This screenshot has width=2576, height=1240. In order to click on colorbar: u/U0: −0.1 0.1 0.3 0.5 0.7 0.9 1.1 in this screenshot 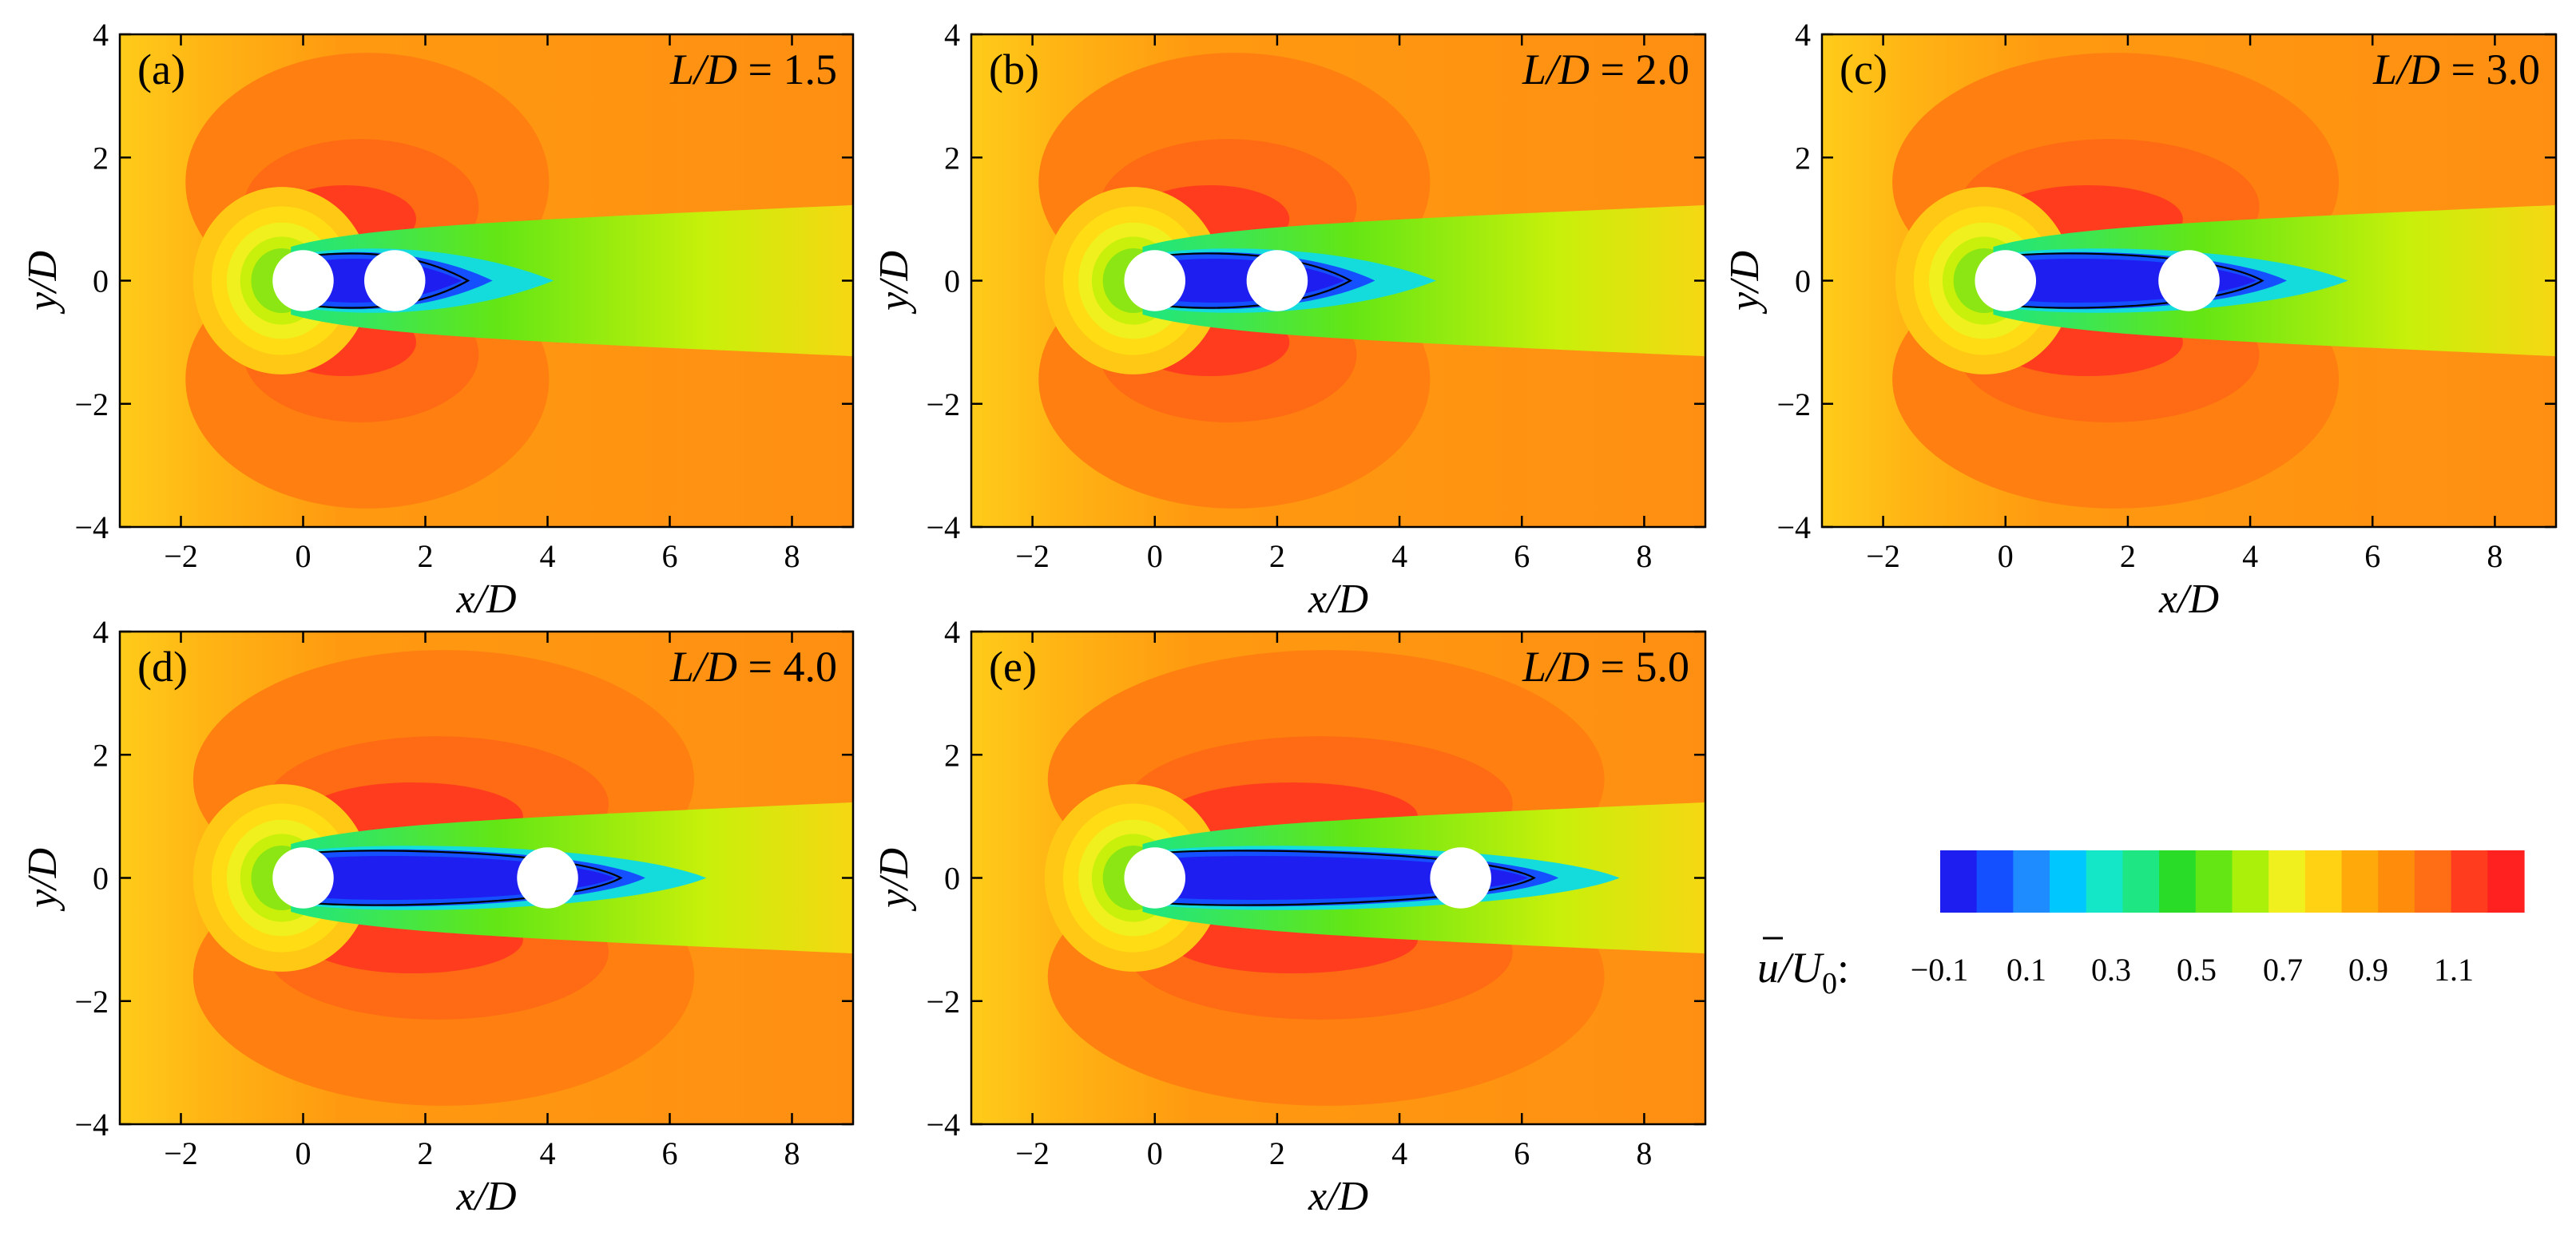, I will do `click(2141, 925)`.